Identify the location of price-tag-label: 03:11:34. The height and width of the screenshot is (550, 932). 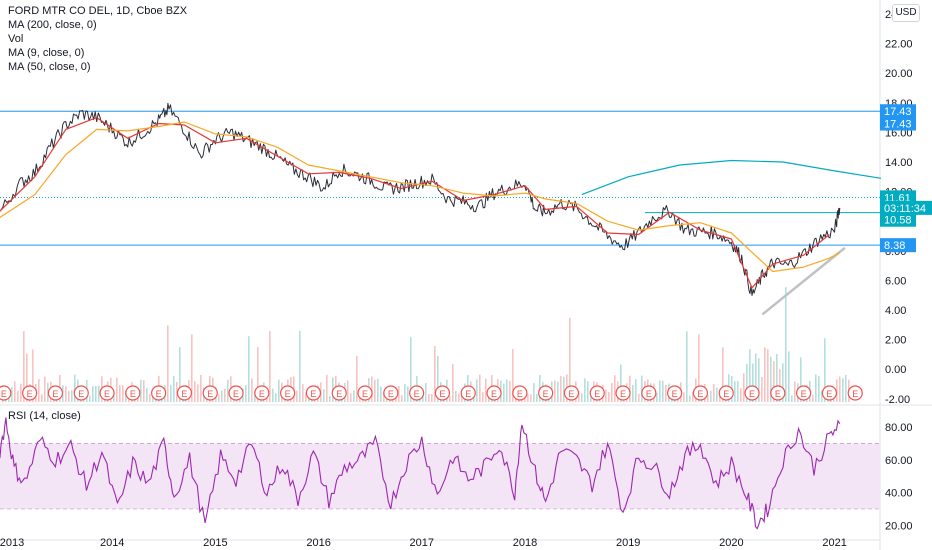
(905, 209).